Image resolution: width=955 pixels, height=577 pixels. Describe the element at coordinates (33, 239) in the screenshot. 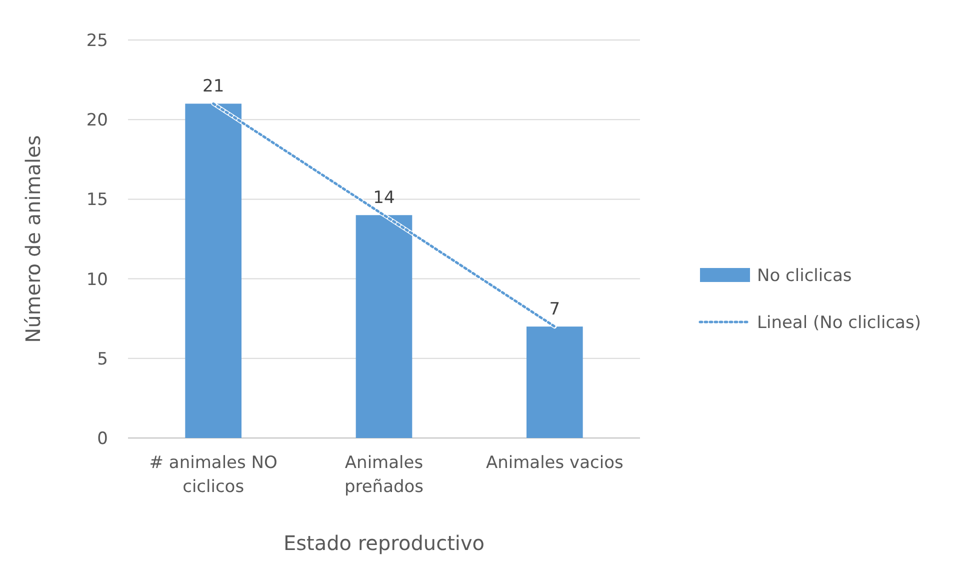

I see `y-axis-title: Número de animales` at that location.